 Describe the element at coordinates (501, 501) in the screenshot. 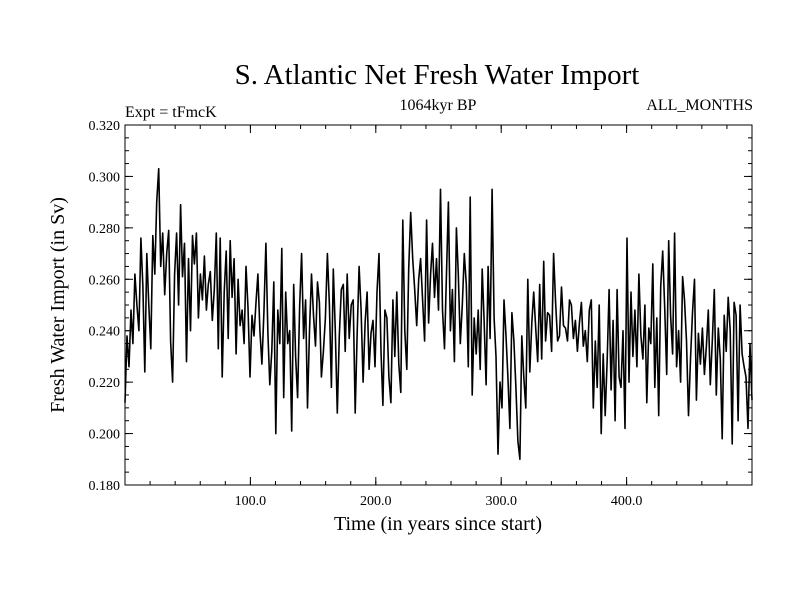

I see `x-tick-label: 300.0` at that location.